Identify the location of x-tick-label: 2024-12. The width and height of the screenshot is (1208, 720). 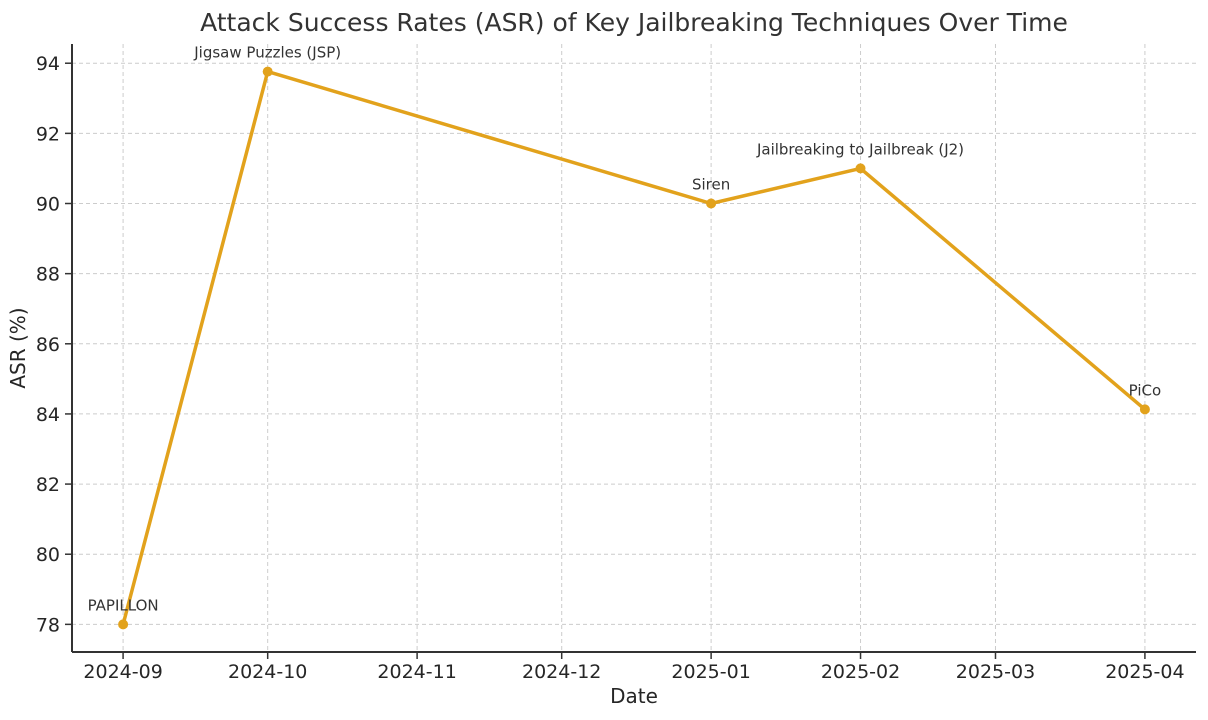
(561, 672).